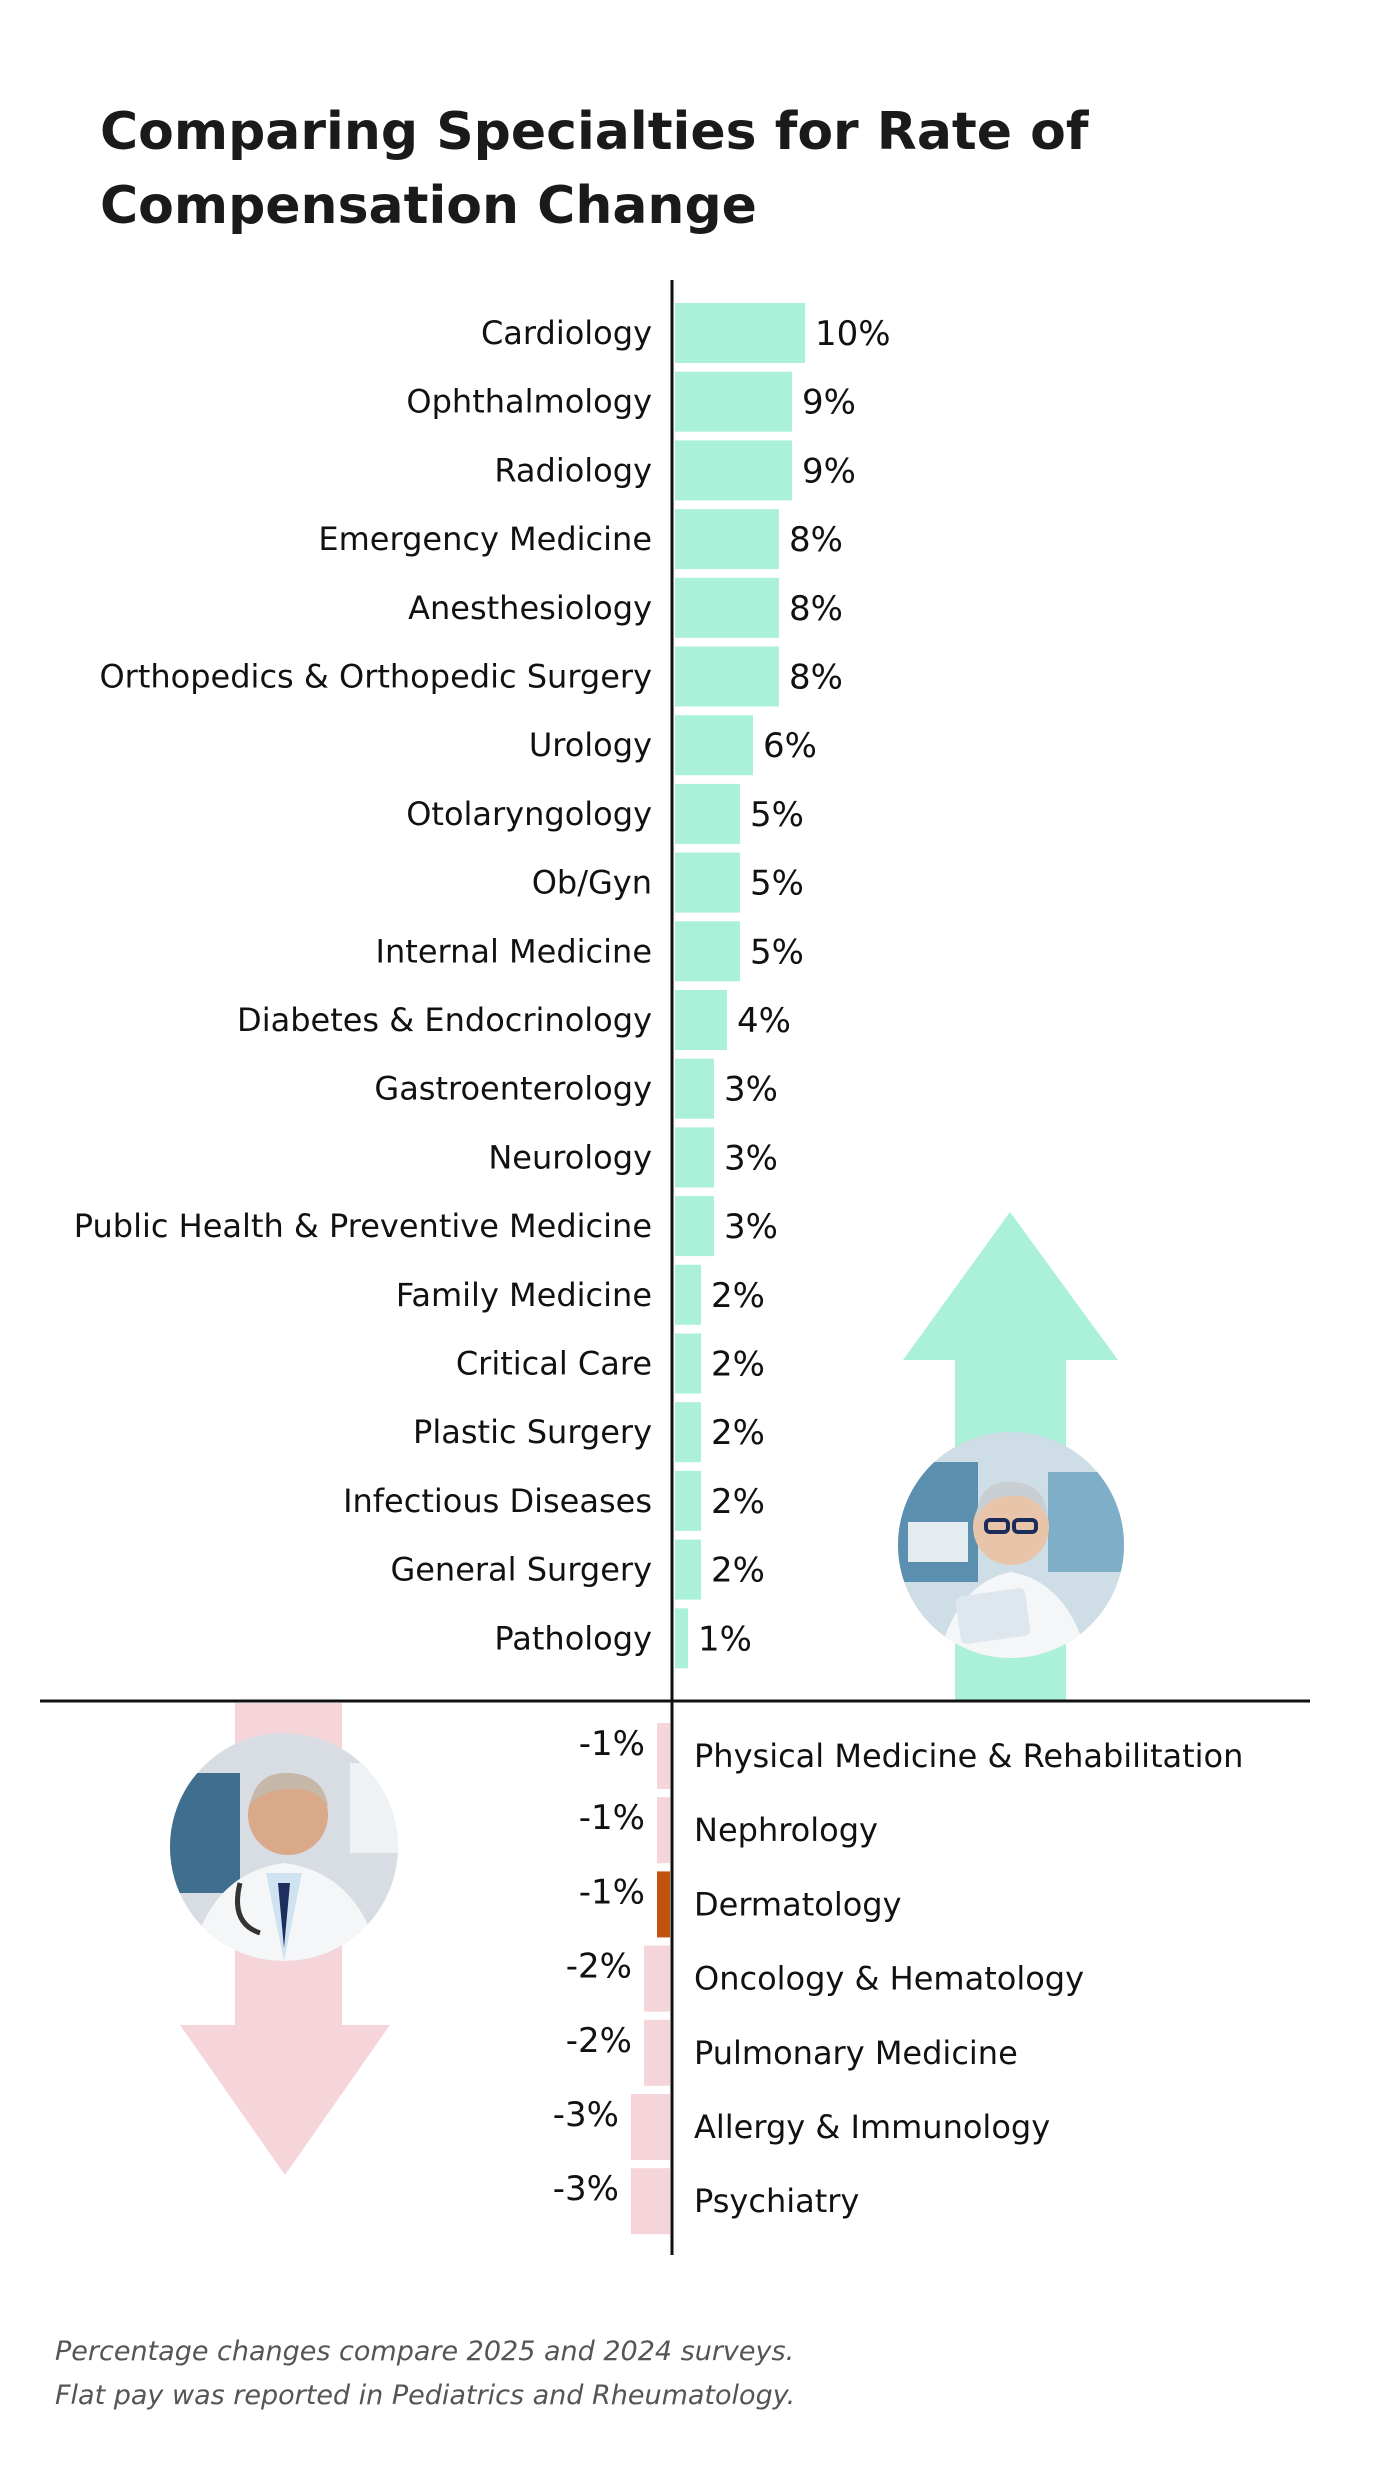 The height and width of the screenshot is (2487, 1380). I want to click on category-label-nephrology: Nephrology, so click(786, 1830).